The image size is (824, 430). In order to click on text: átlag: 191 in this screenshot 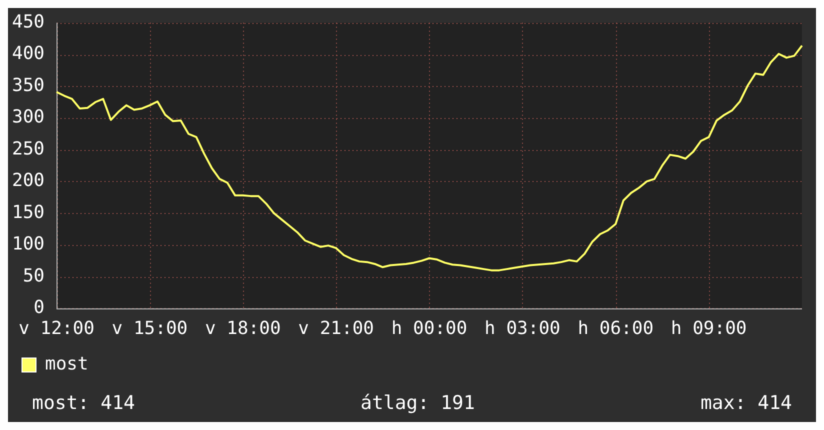, I will do `click(417, 403)`.